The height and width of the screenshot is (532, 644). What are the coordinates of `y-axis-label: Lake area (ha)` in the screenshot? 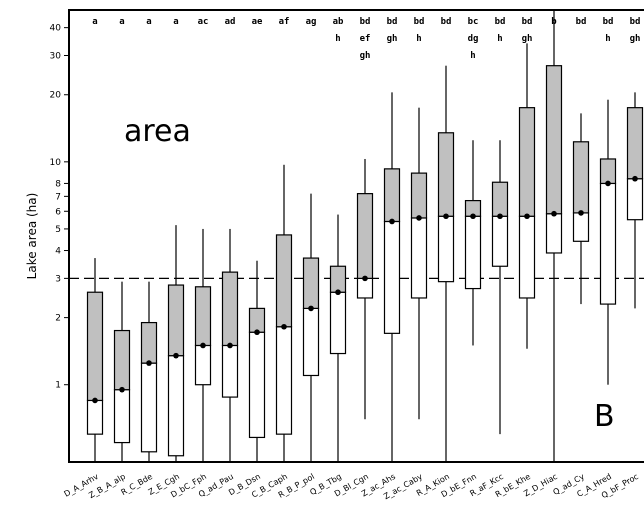 It's located at (32, 236).